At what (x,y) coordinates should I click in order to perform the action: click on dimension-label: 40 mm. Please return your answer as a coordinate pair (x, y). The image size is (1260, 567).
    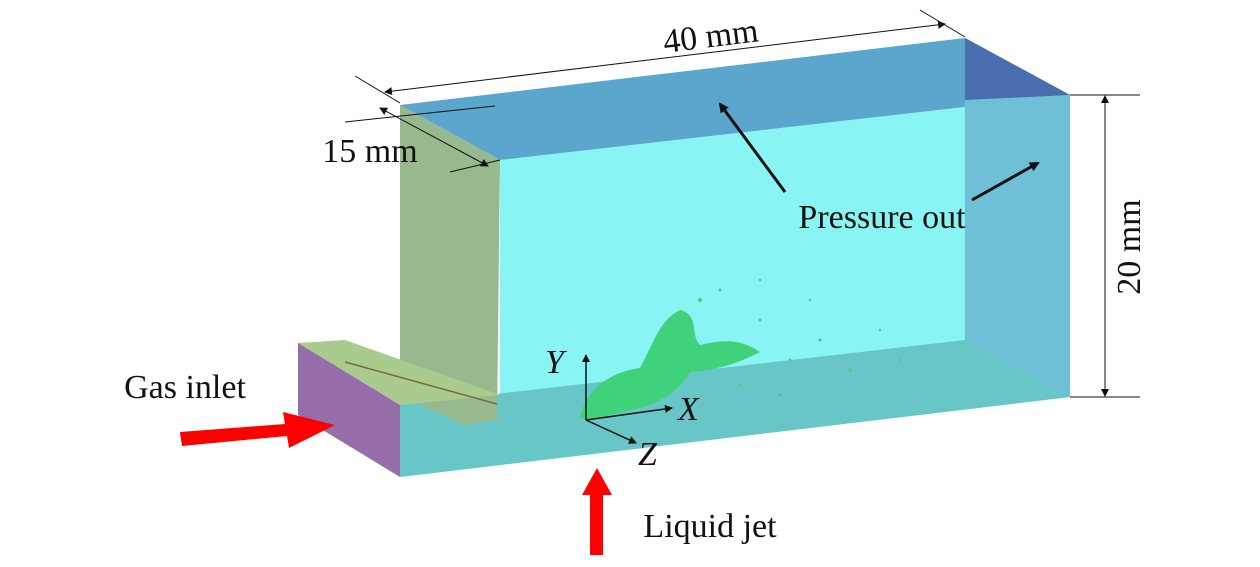
    Looking at the image, I should click on (710, 36).